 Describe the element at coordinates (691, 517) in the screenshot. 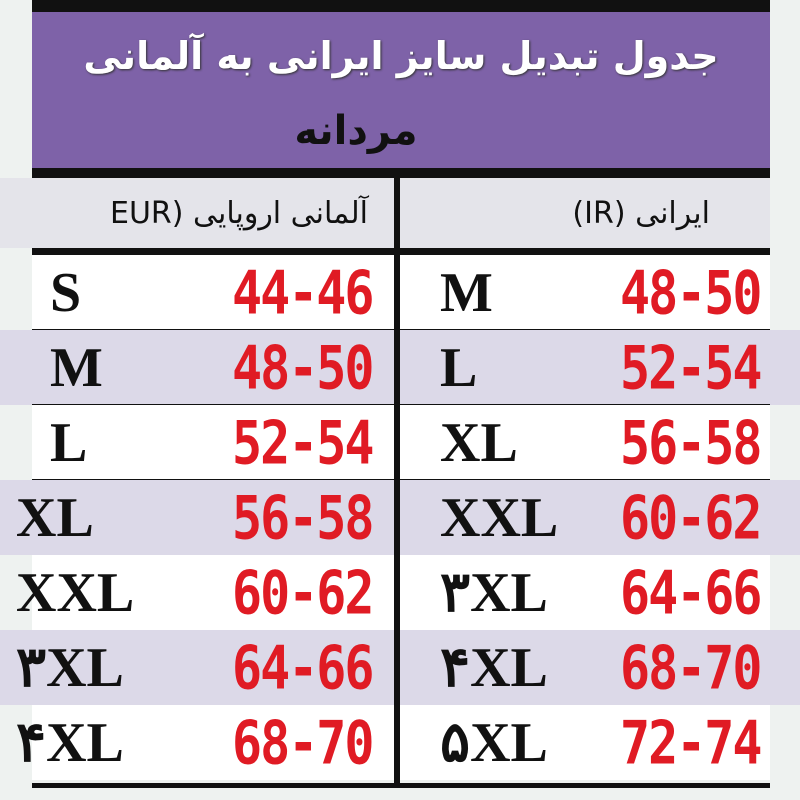

I see `ir-range: 60-62` at that location.